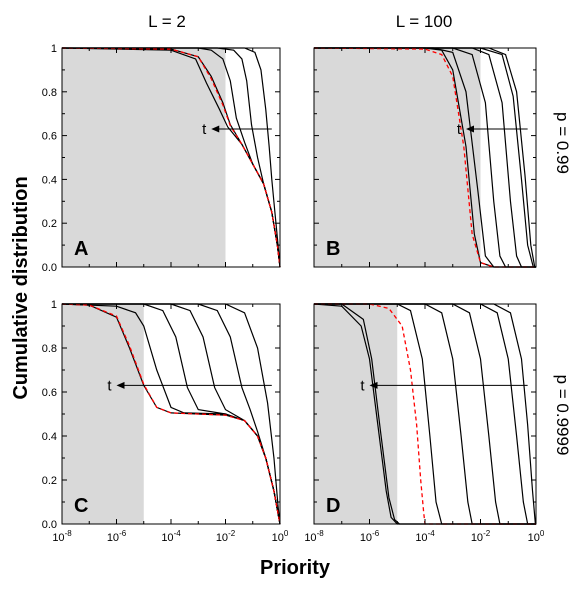 This screenshot has width=581, height=590. I want to click on y-axis-title: Cumulative distribution, so click(21, 287).